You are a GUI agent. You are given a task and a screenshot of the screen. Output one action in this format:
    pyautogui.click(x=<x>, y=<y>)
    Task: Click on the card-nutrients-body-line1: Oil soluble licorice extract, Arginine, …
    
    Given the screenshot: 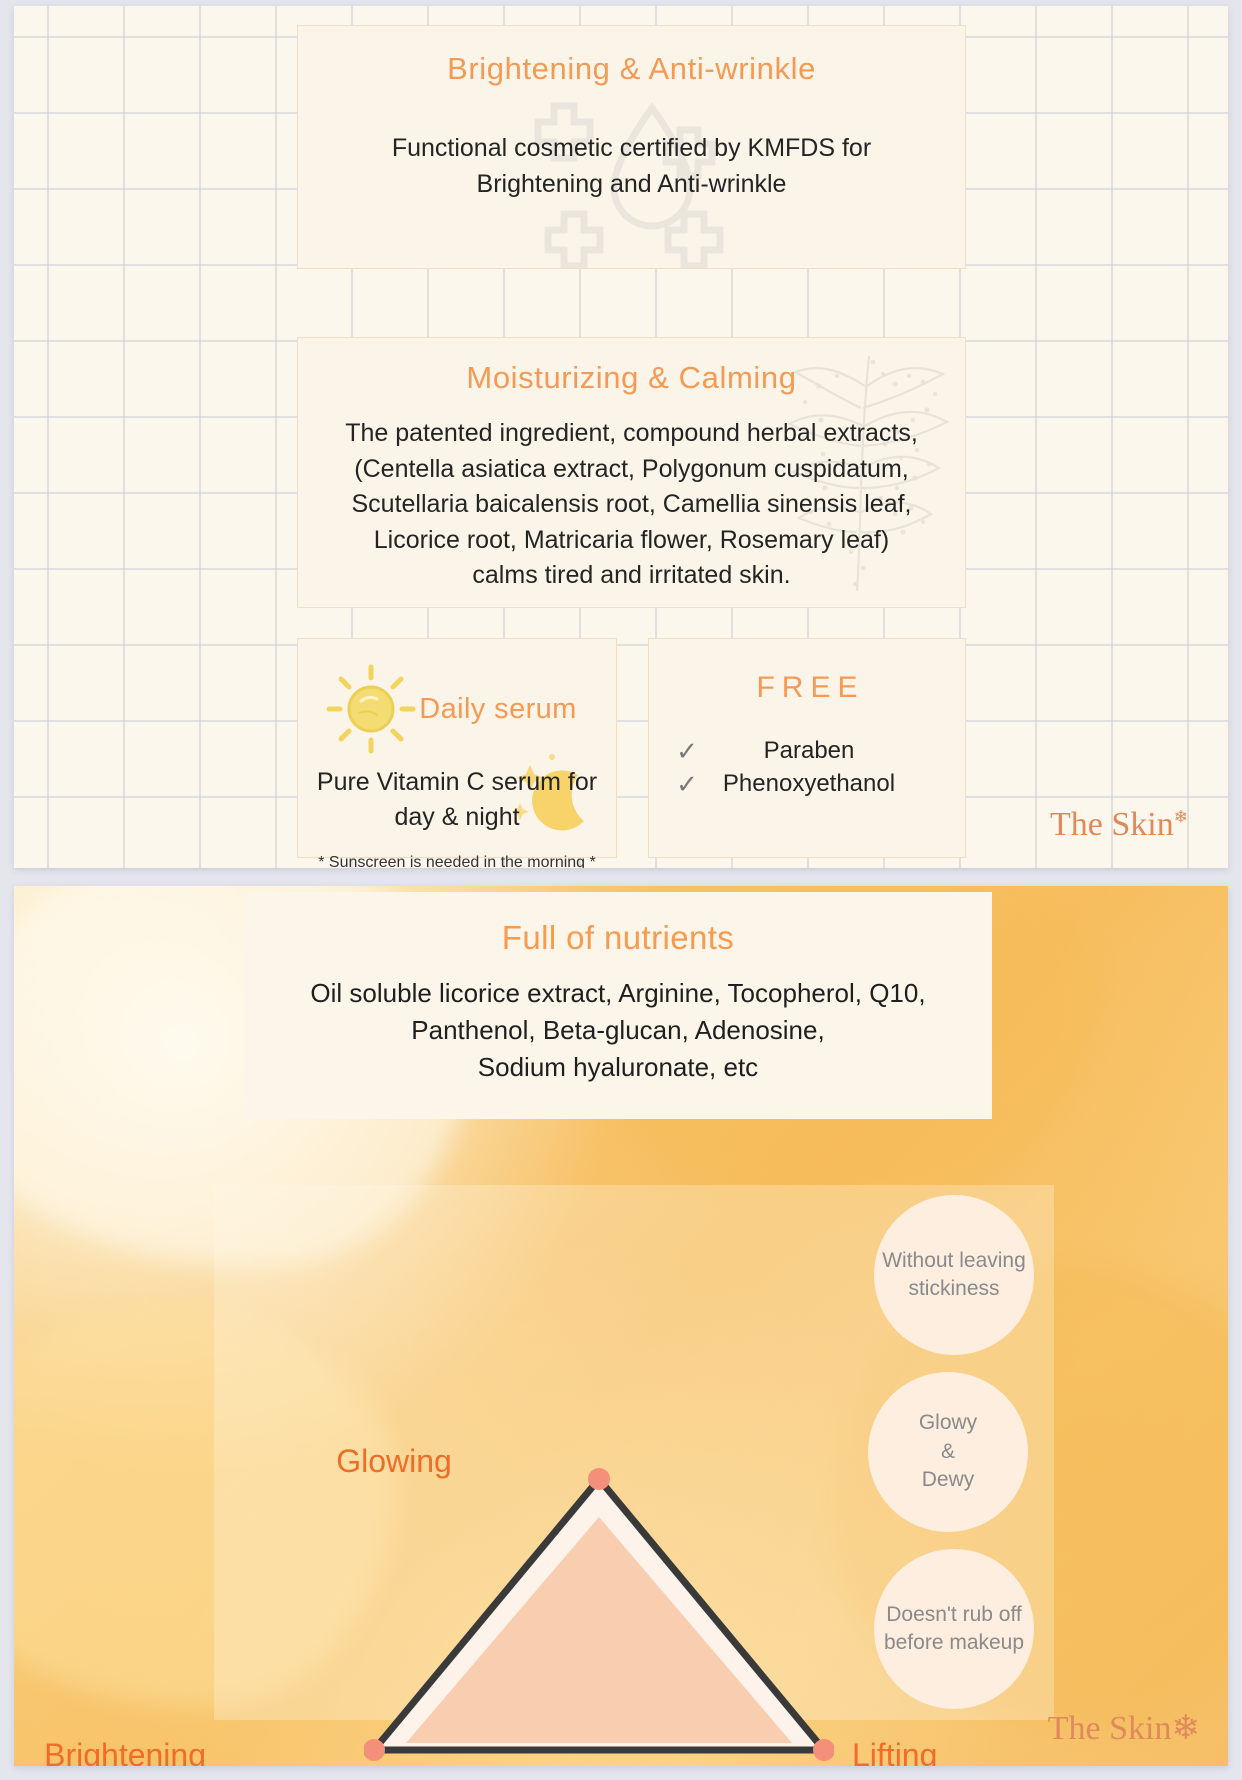 What is the action you would take?
    pyautogui.click(x=618, y=993)
    